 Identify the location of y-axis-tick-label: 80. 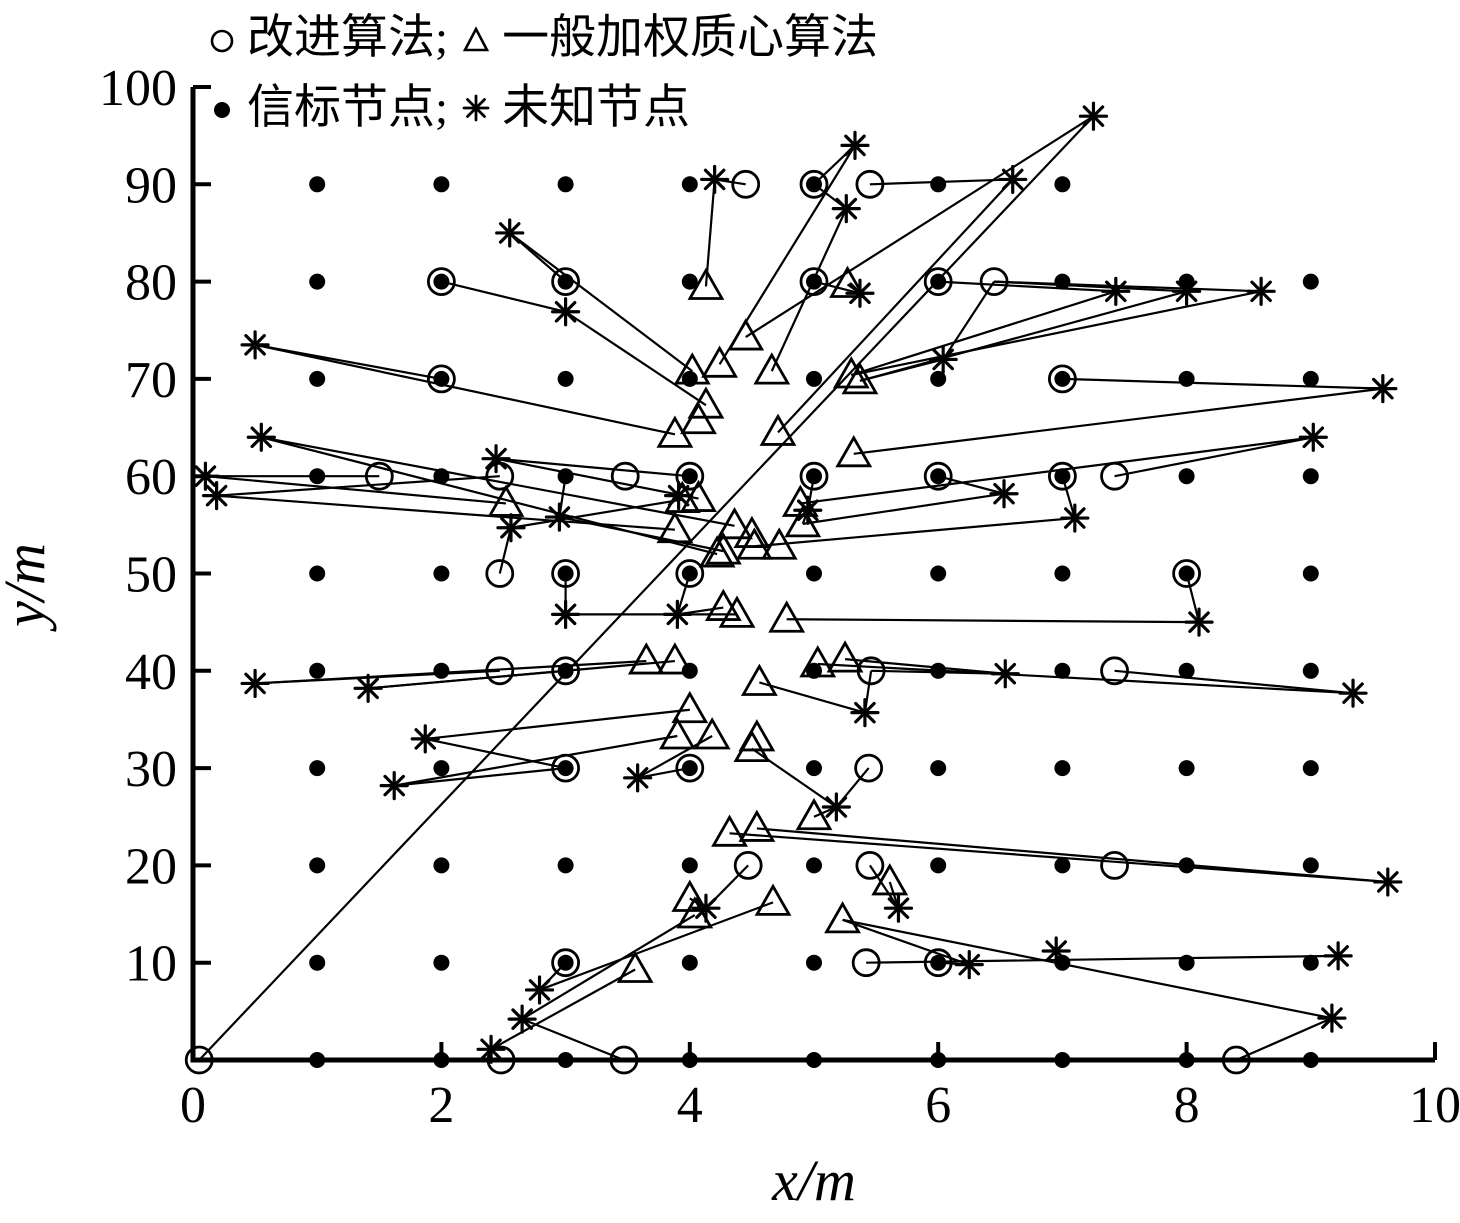
(151, 283).